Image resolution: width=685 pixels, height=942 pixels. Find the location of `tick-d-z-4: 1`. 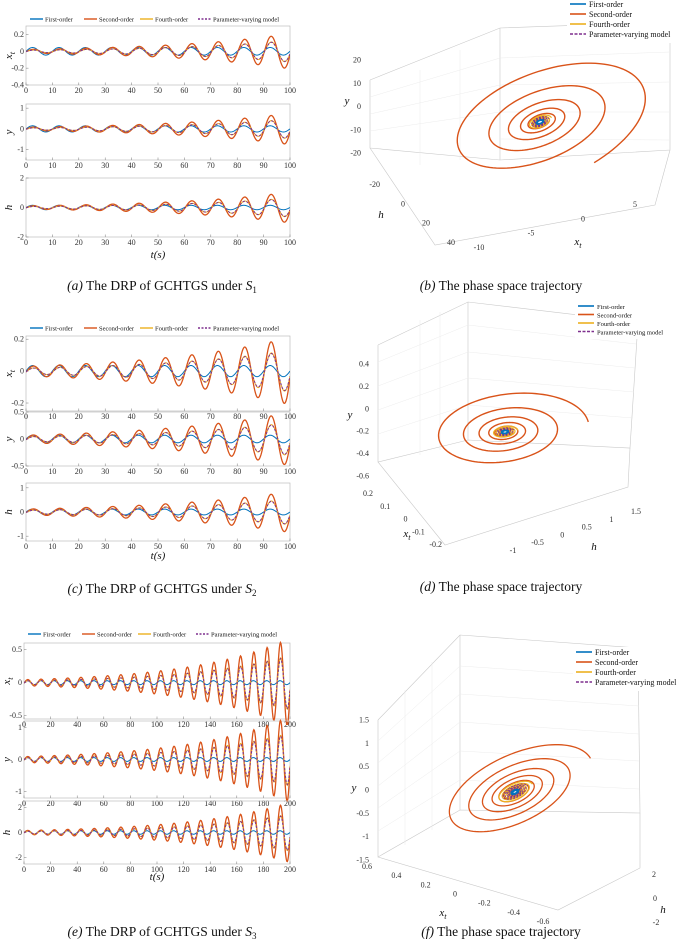

tick-d-z-4: 1 is located at coordinates (611, 519).